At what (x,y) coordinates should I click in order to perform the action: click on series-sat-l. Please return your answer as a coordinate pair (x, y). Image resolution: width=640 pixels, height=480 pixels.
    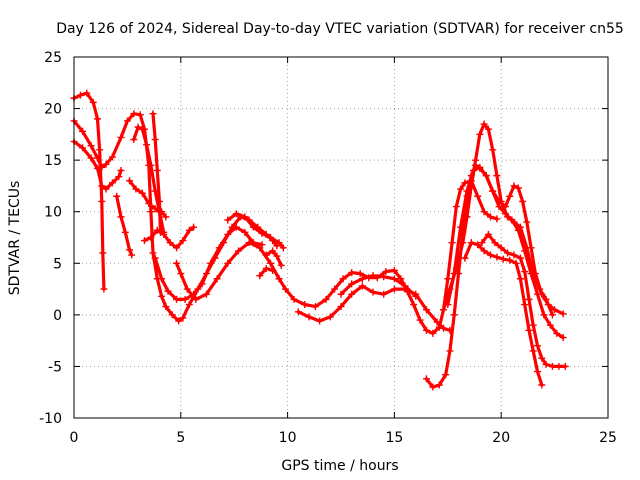
    Looking at the image, I should click on (273, 258).